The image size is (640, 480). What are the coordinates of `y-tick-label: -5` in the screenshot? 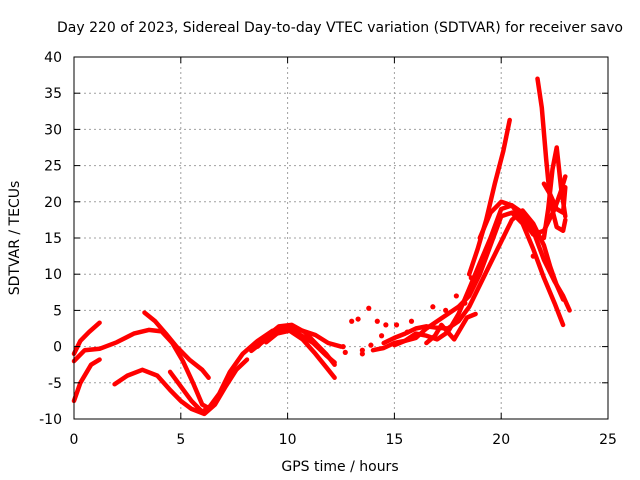 It's located at (55, 384).